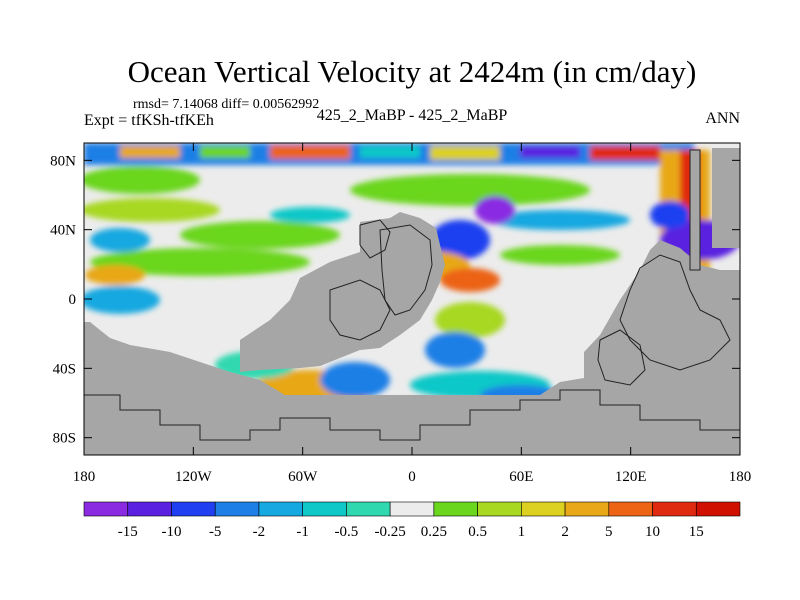 The height and width of the screenshot is (600, 800). What do you see at coordinates (194, 477) in the screenshot?
I see `x-tick-label-1: 120W` at bounding box center [194, 477].